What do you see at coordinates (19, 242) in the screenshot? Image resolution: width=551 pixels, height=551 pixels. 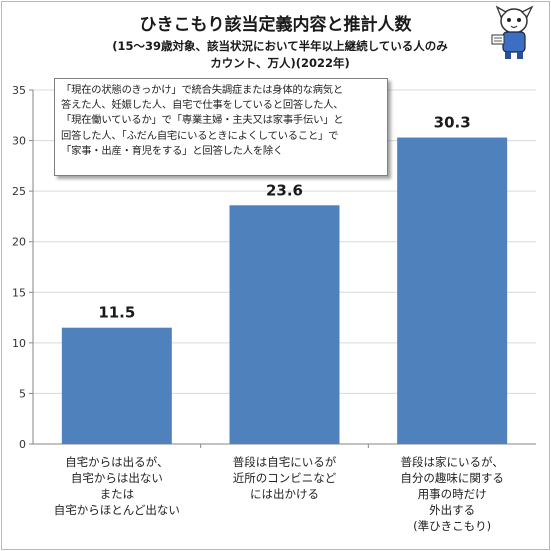 I see `y-tick-label: 20` at bounding box center [19, 242].